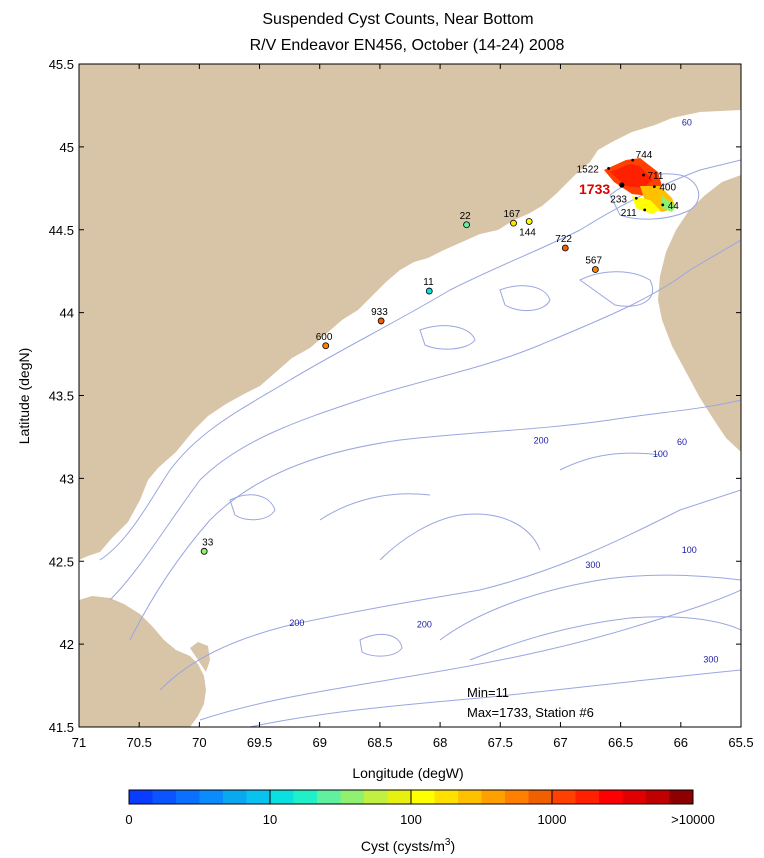 Image resolution: width=764 pixels, height=858 pixels. Describe the element at coordinates (424, 625) in the screenshot. I see `isobath-label-6: 200` at that location.